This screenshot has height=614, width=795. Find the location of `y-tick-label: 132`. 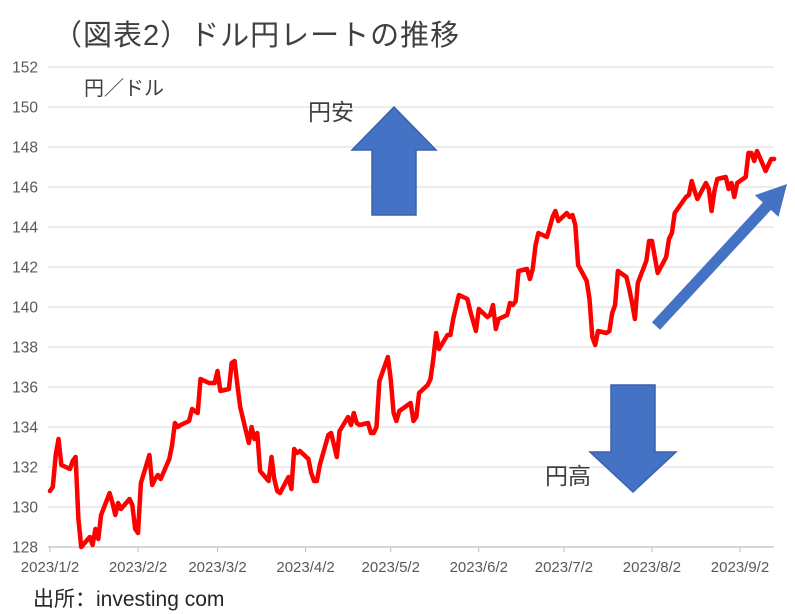

y-tick-label: 132 is located at coordinates (25, 468).